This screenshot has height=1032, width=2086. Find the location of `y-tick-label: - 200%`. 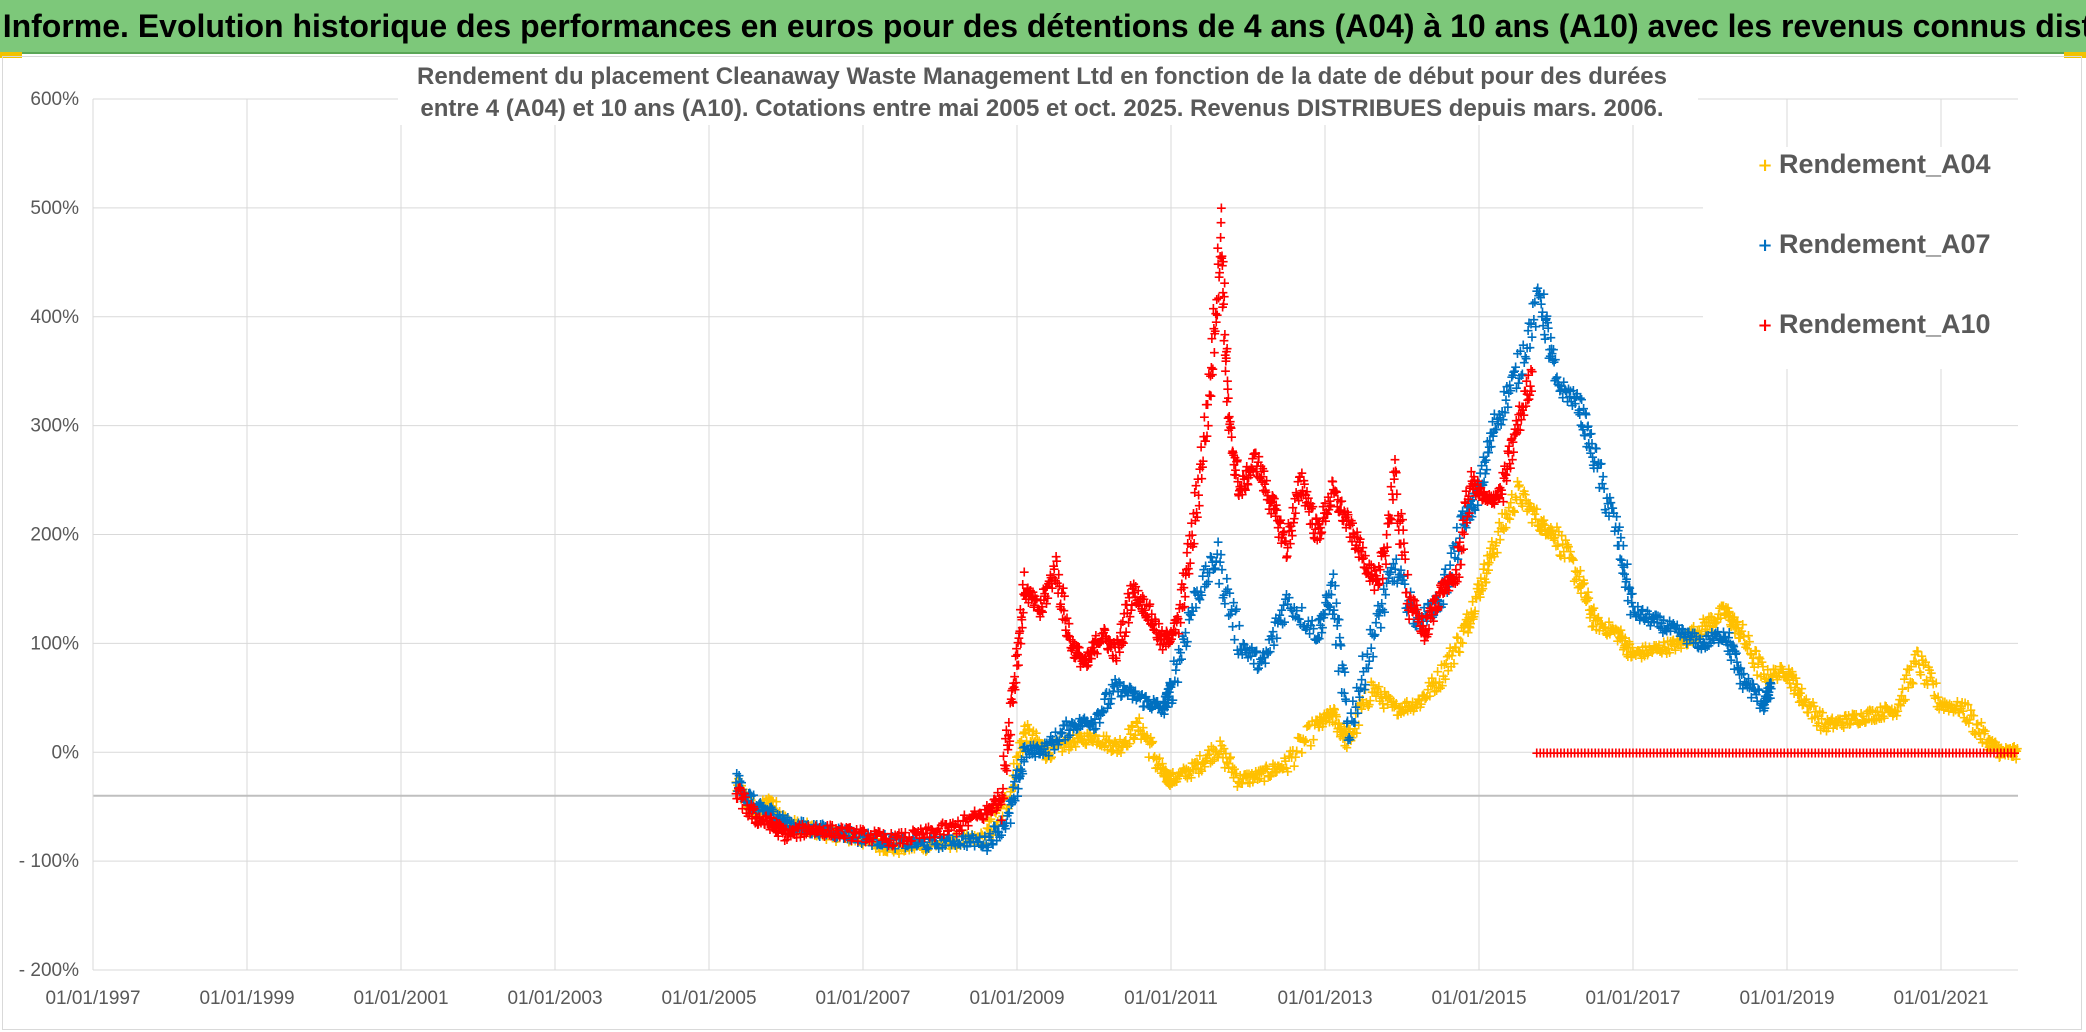

y-tick-label: - 200% is located at coordinates (49, 970).